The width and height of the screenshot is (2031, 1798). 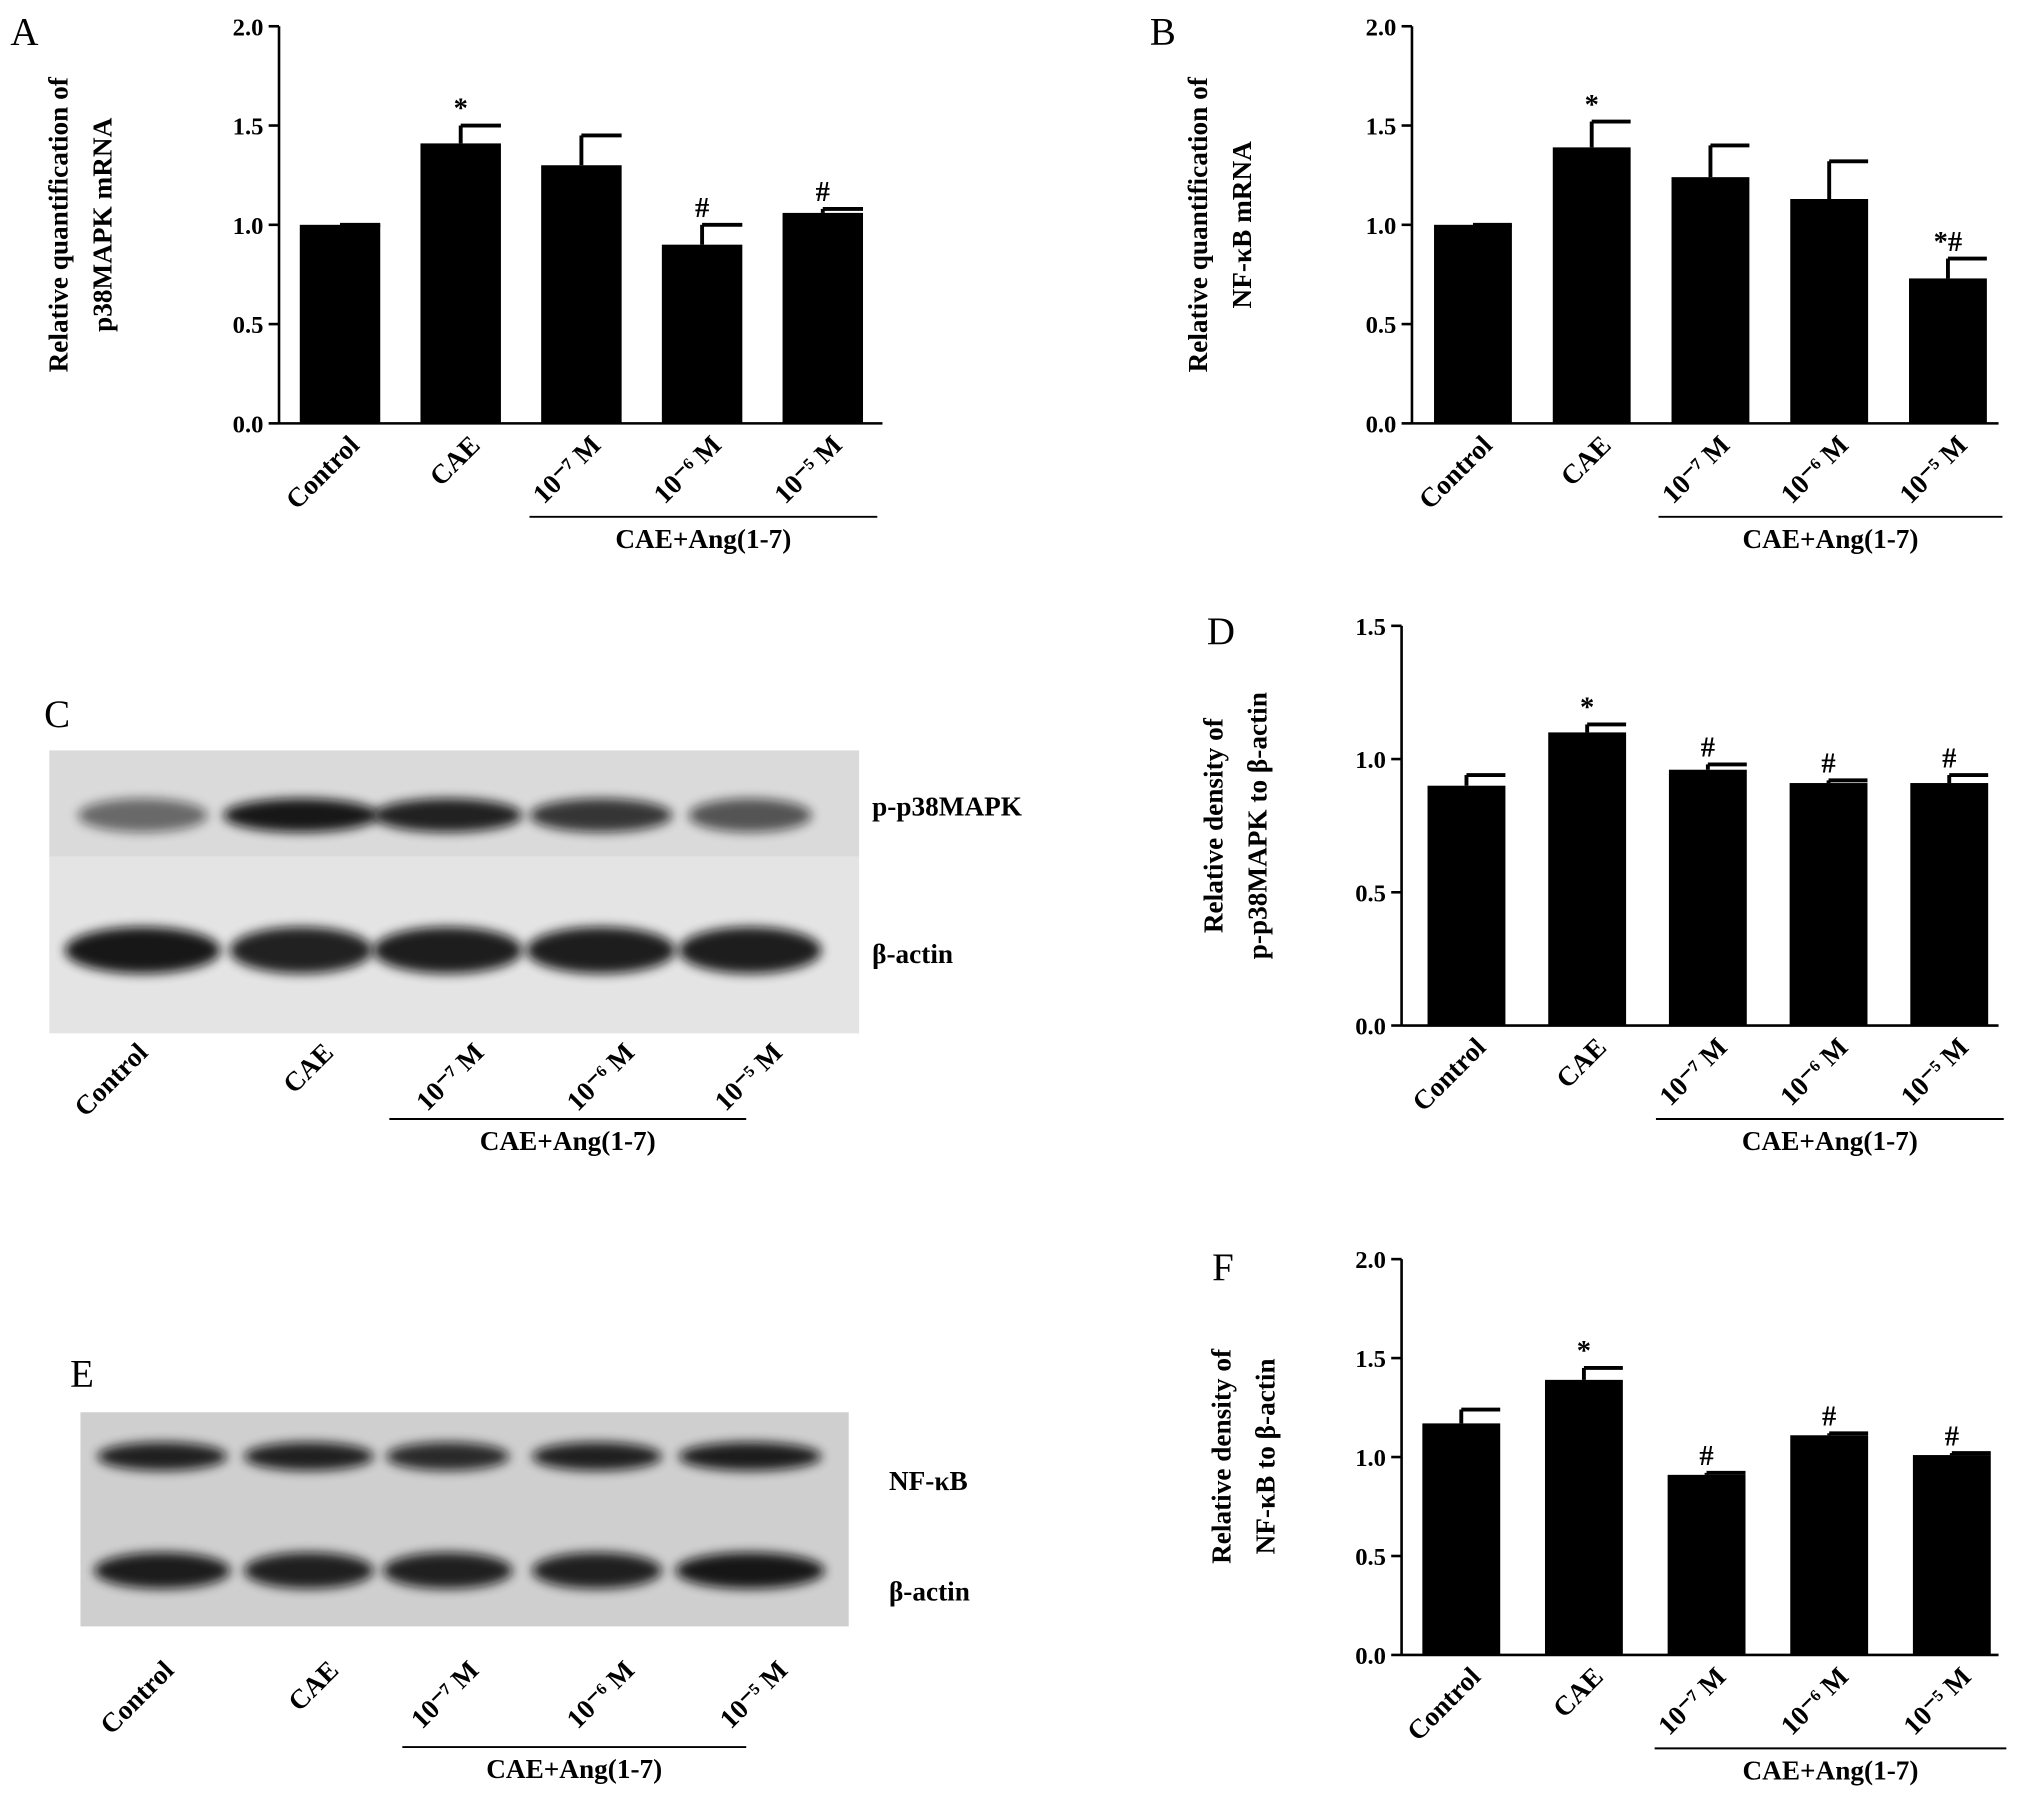 What do you see at coordinates (1265, 1456) in the screenshot?
I see `y-axis-label: NF-κB to β-actin` at bounding box center [1265, 1456].